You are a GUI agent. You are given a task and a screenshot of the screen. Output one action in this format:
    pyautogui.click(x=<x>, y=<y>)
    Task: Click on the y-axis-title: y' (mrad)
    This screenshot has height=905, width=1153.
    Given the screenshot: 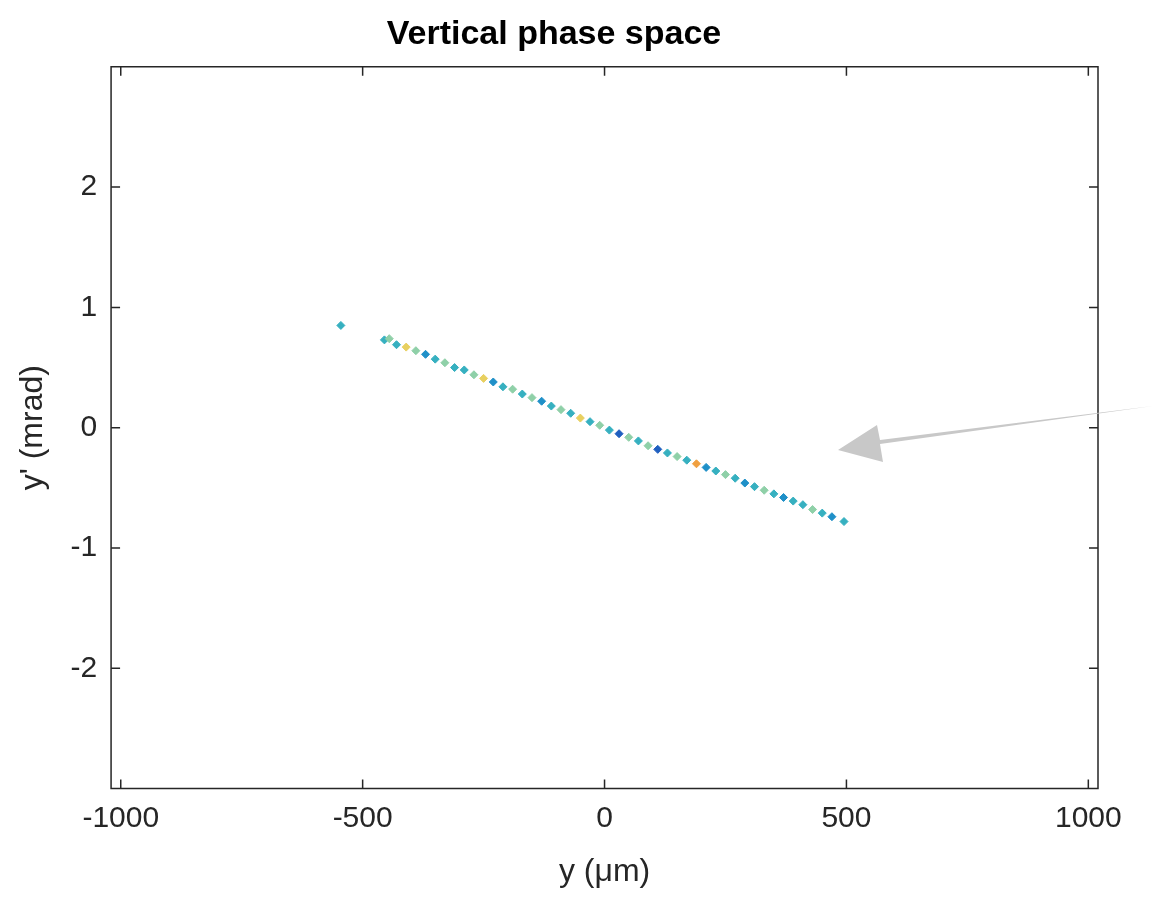 What is the action you would take?
    pyautogui.click(x=31, y=428)
    